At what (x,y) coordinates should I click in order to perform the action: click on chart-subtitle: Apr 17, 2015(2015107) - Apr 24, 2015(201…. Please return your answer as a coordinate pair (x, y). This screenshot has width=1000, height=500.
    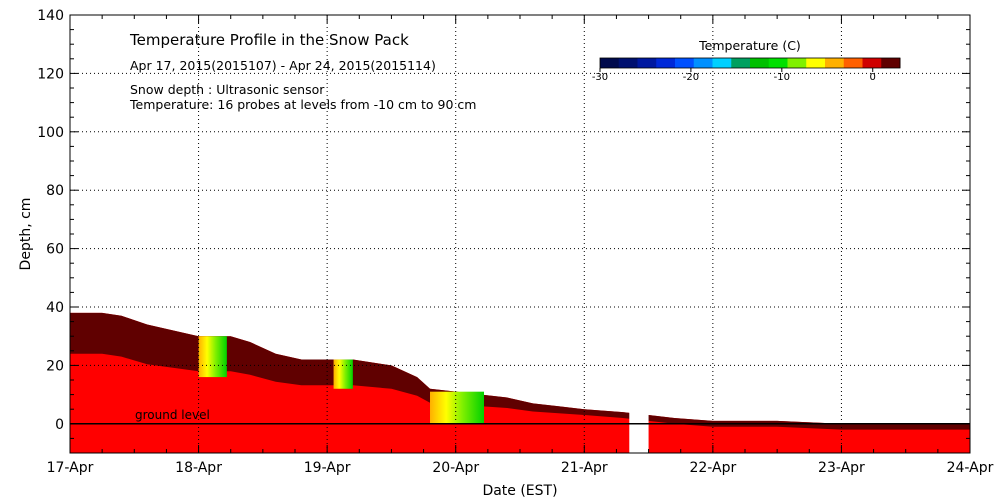
    Looking at the image, I should click on (283, 65).